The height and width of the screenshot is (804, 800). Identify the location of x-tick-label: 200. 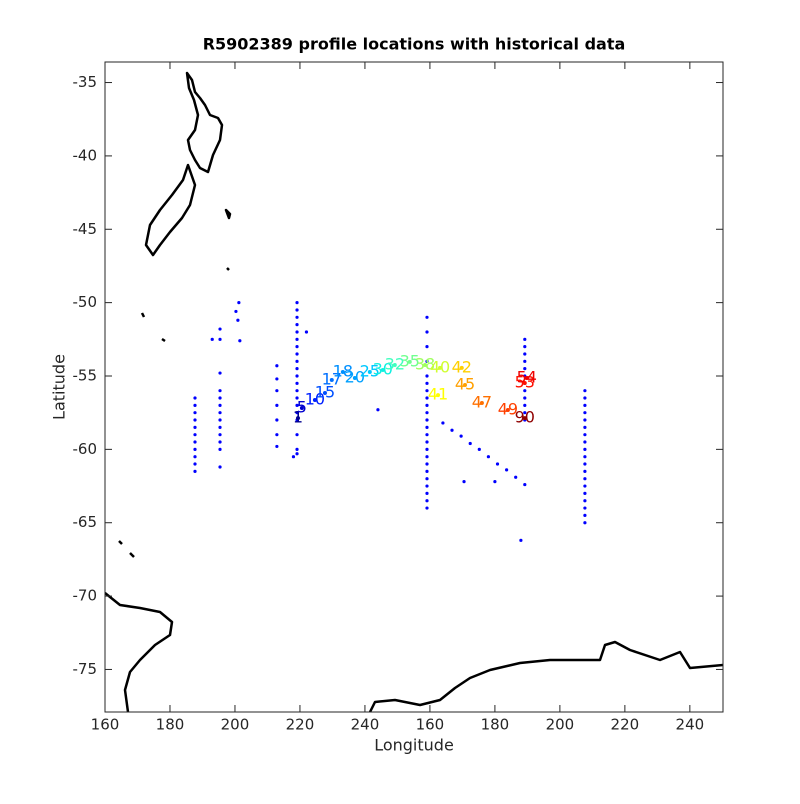
(560, 725).